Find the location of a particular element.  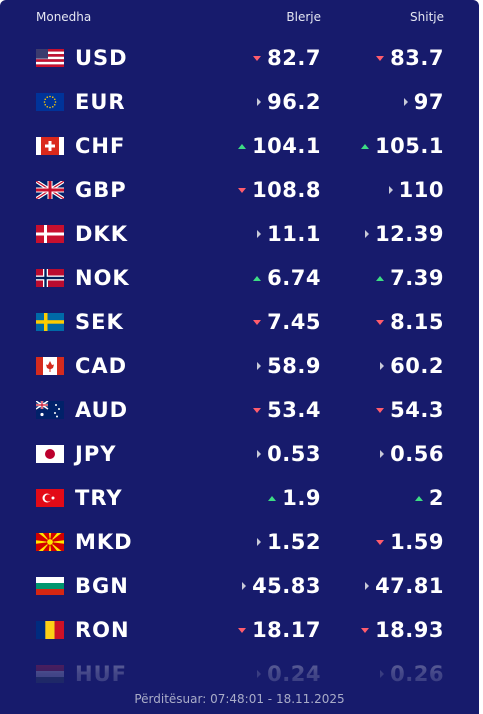

buy-cell: 11.1 is located at coordinates (289, 234).